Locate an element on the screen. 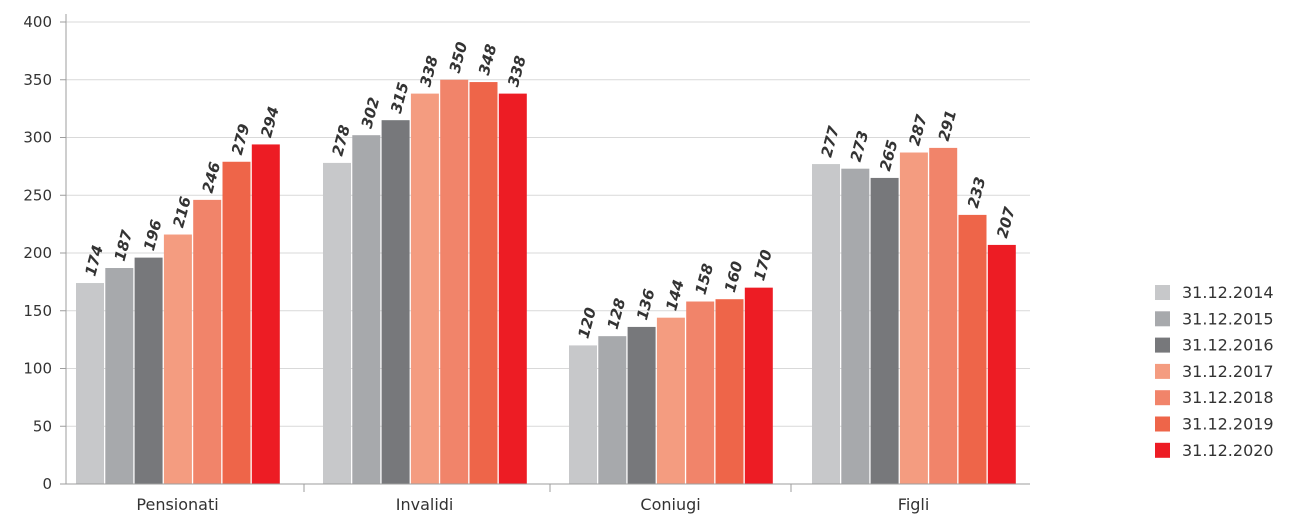 The image size is (1307, 519). data-label: 302 is located at coordinates (370, 112).